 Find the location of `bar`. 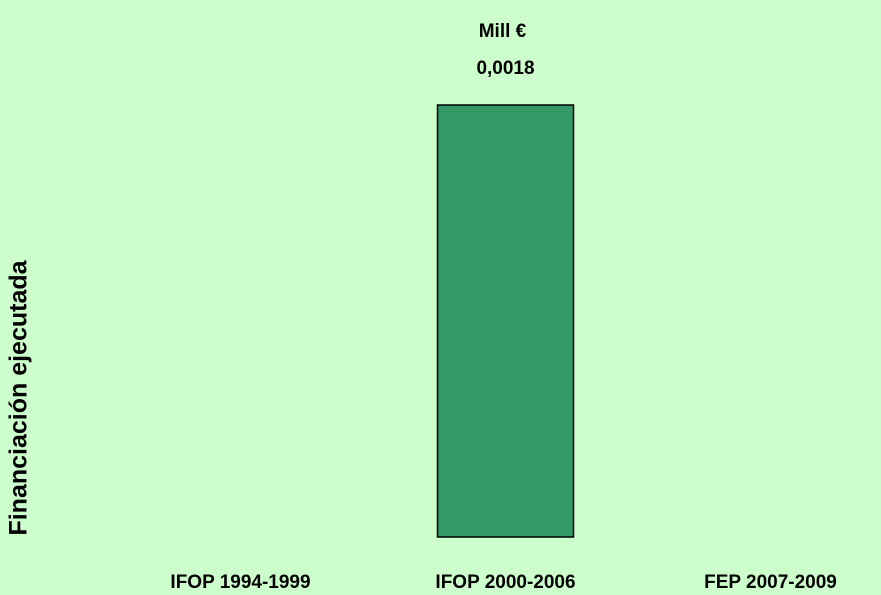

bar is located at coordinates (505, 321).